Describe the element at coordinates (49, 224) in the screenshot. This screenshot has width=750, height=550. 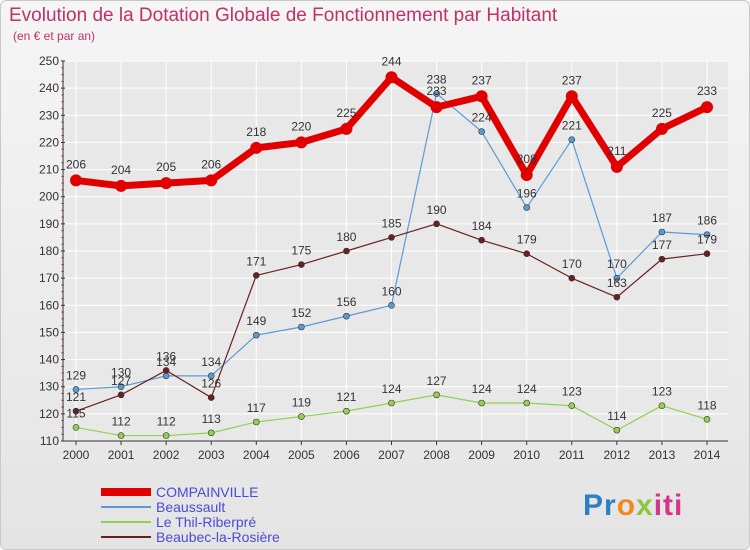
I see `y-tick-label: 190` at that location.